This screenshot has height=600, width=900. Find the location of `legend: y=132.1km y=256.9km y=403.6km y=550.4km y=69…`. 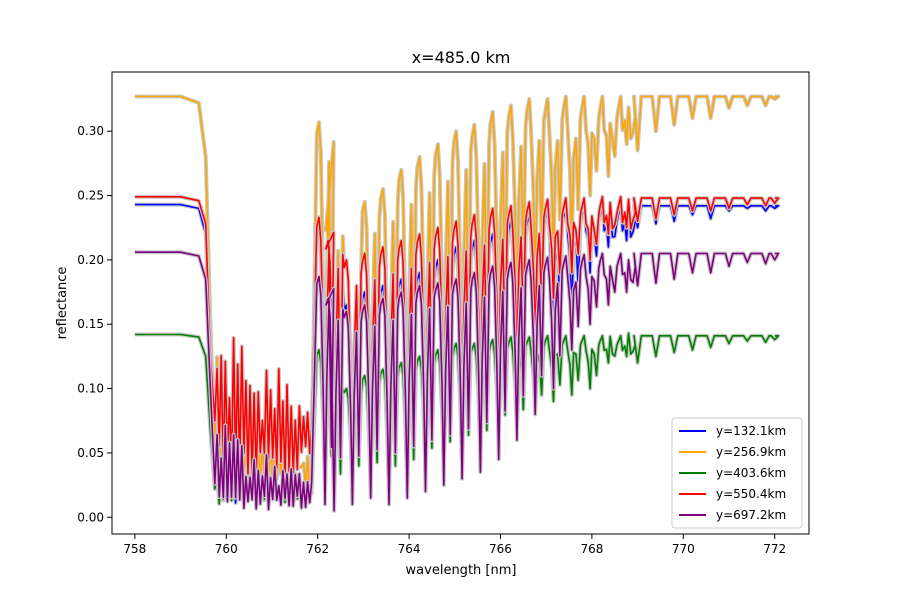

legend: y=132.1km y=256.9km y=403.6km y=550.4km y=69… is located at coordinates (737, 473).